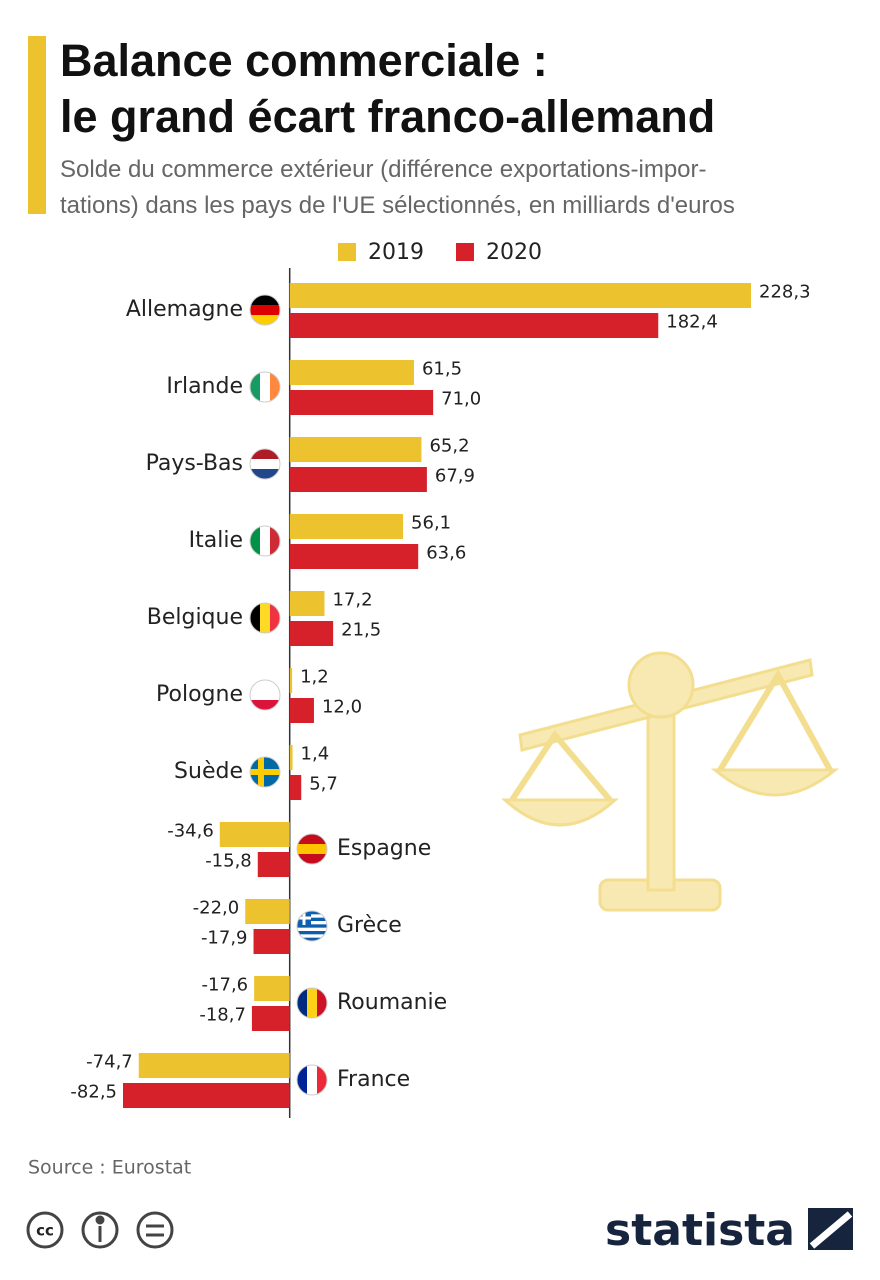 Image resolution: width=880 pixels, height=1280 pixels. Describe the element at coordinates (670, 781) in the screenshot. I see `scale-illustration` at that location.